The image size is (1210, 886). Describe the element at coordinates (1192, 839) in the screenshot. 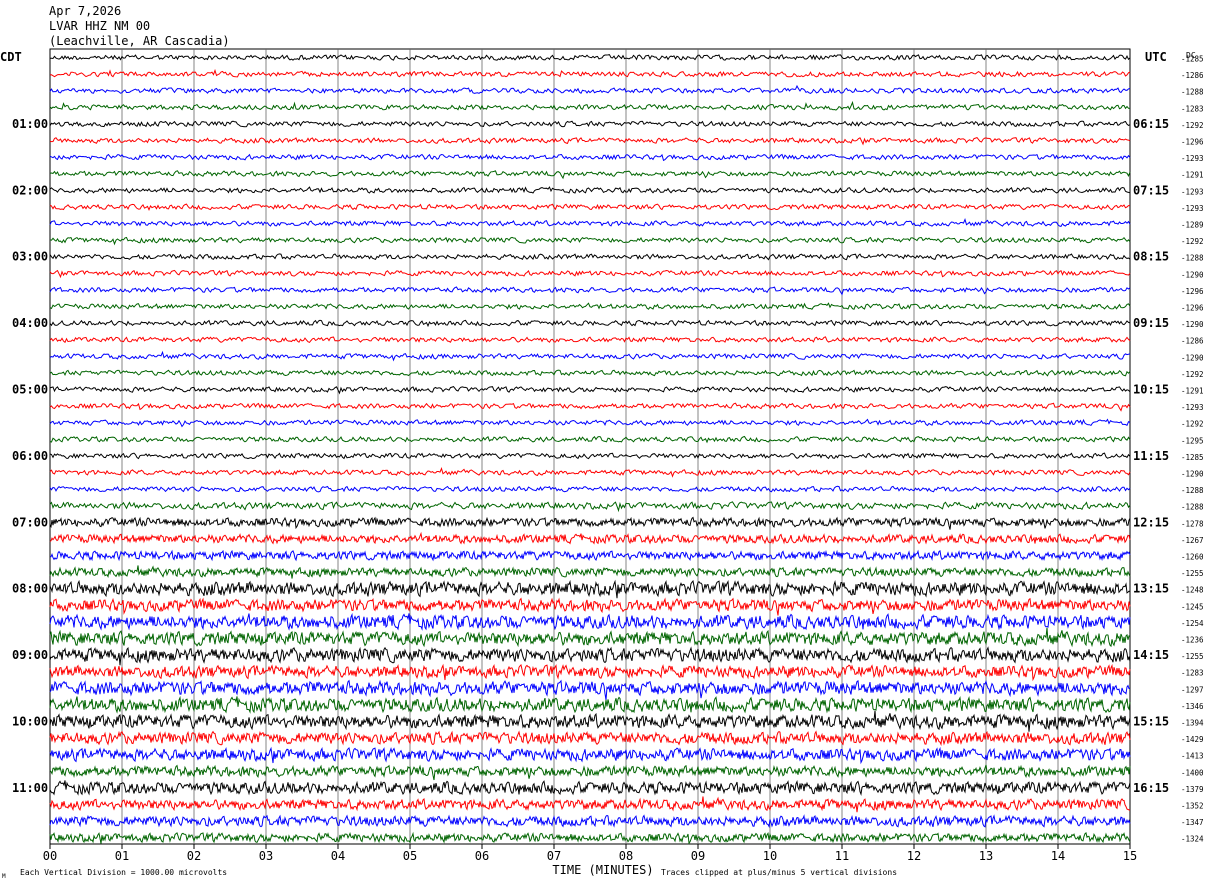

I see `dc-offset-label: -1324` at that location.